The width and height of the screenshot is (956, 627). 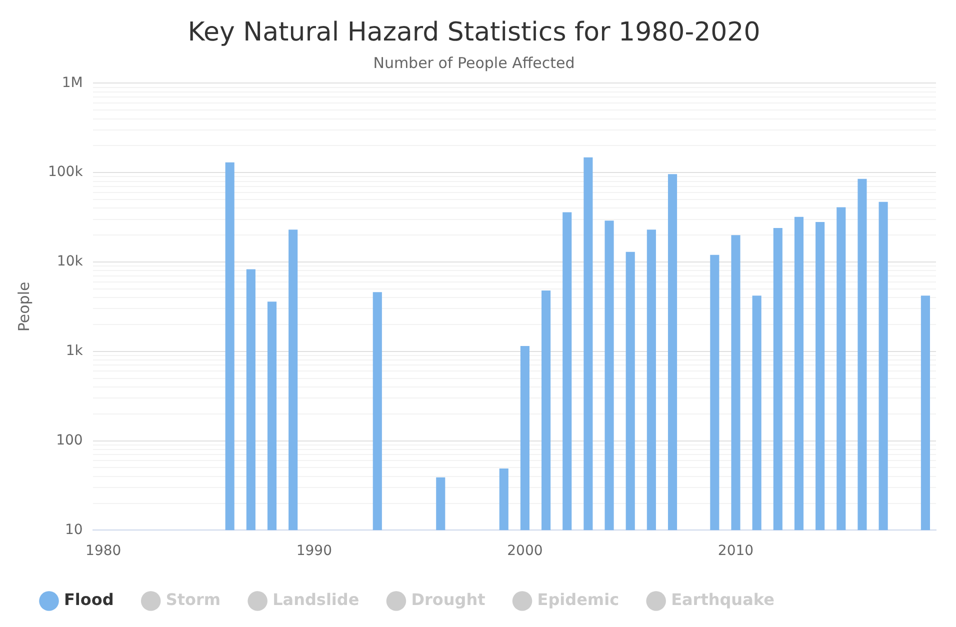 I want to click on y-tick-label: 100k, so click(x=66, y=172).